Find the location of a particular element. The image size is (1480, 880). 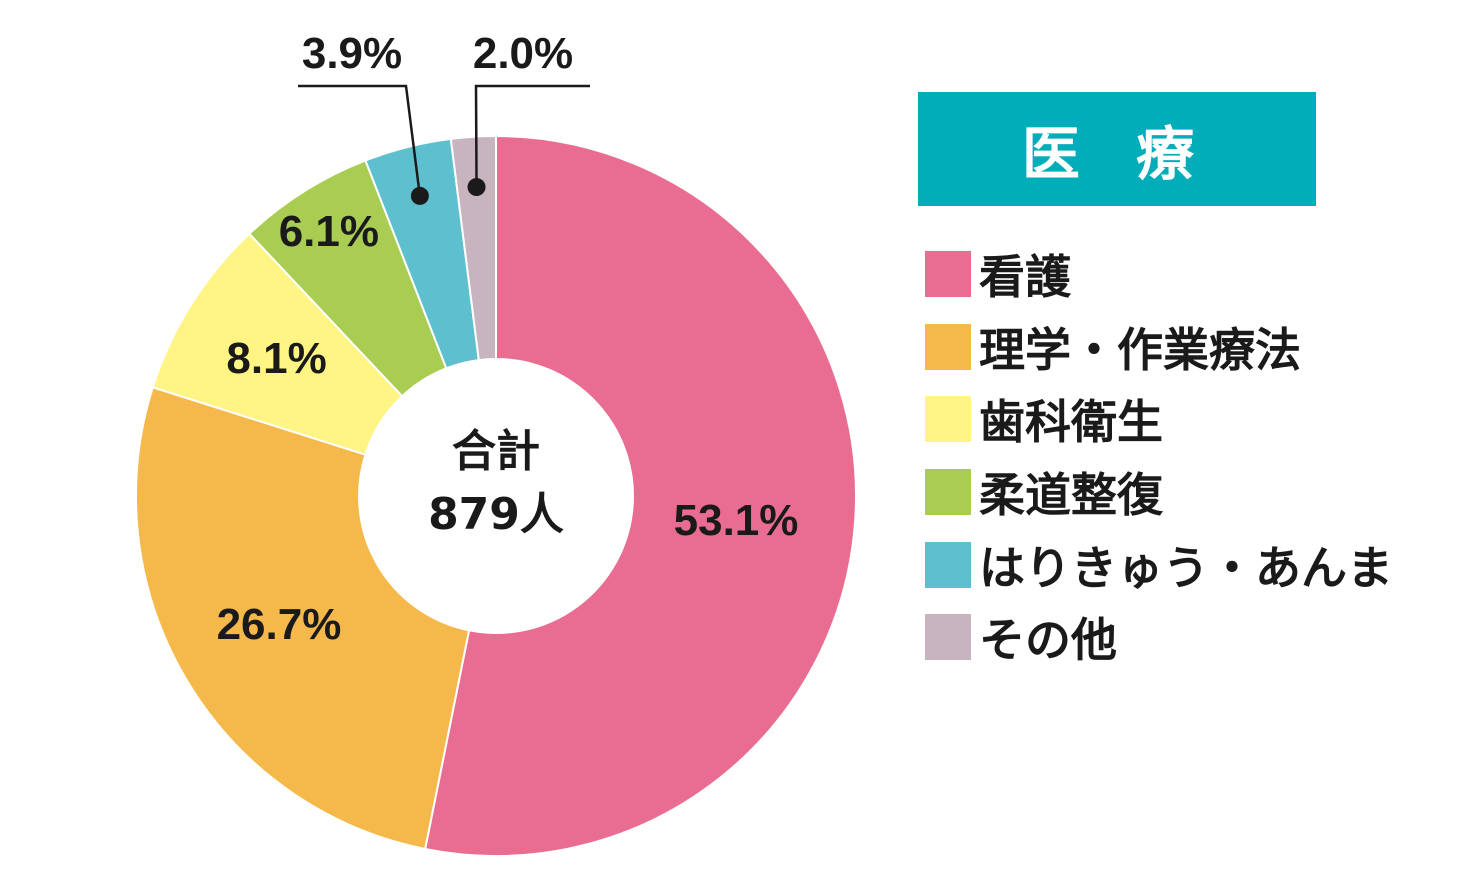

value-label-judo-therapy: 6.1% is located at coordinates (329, 231).